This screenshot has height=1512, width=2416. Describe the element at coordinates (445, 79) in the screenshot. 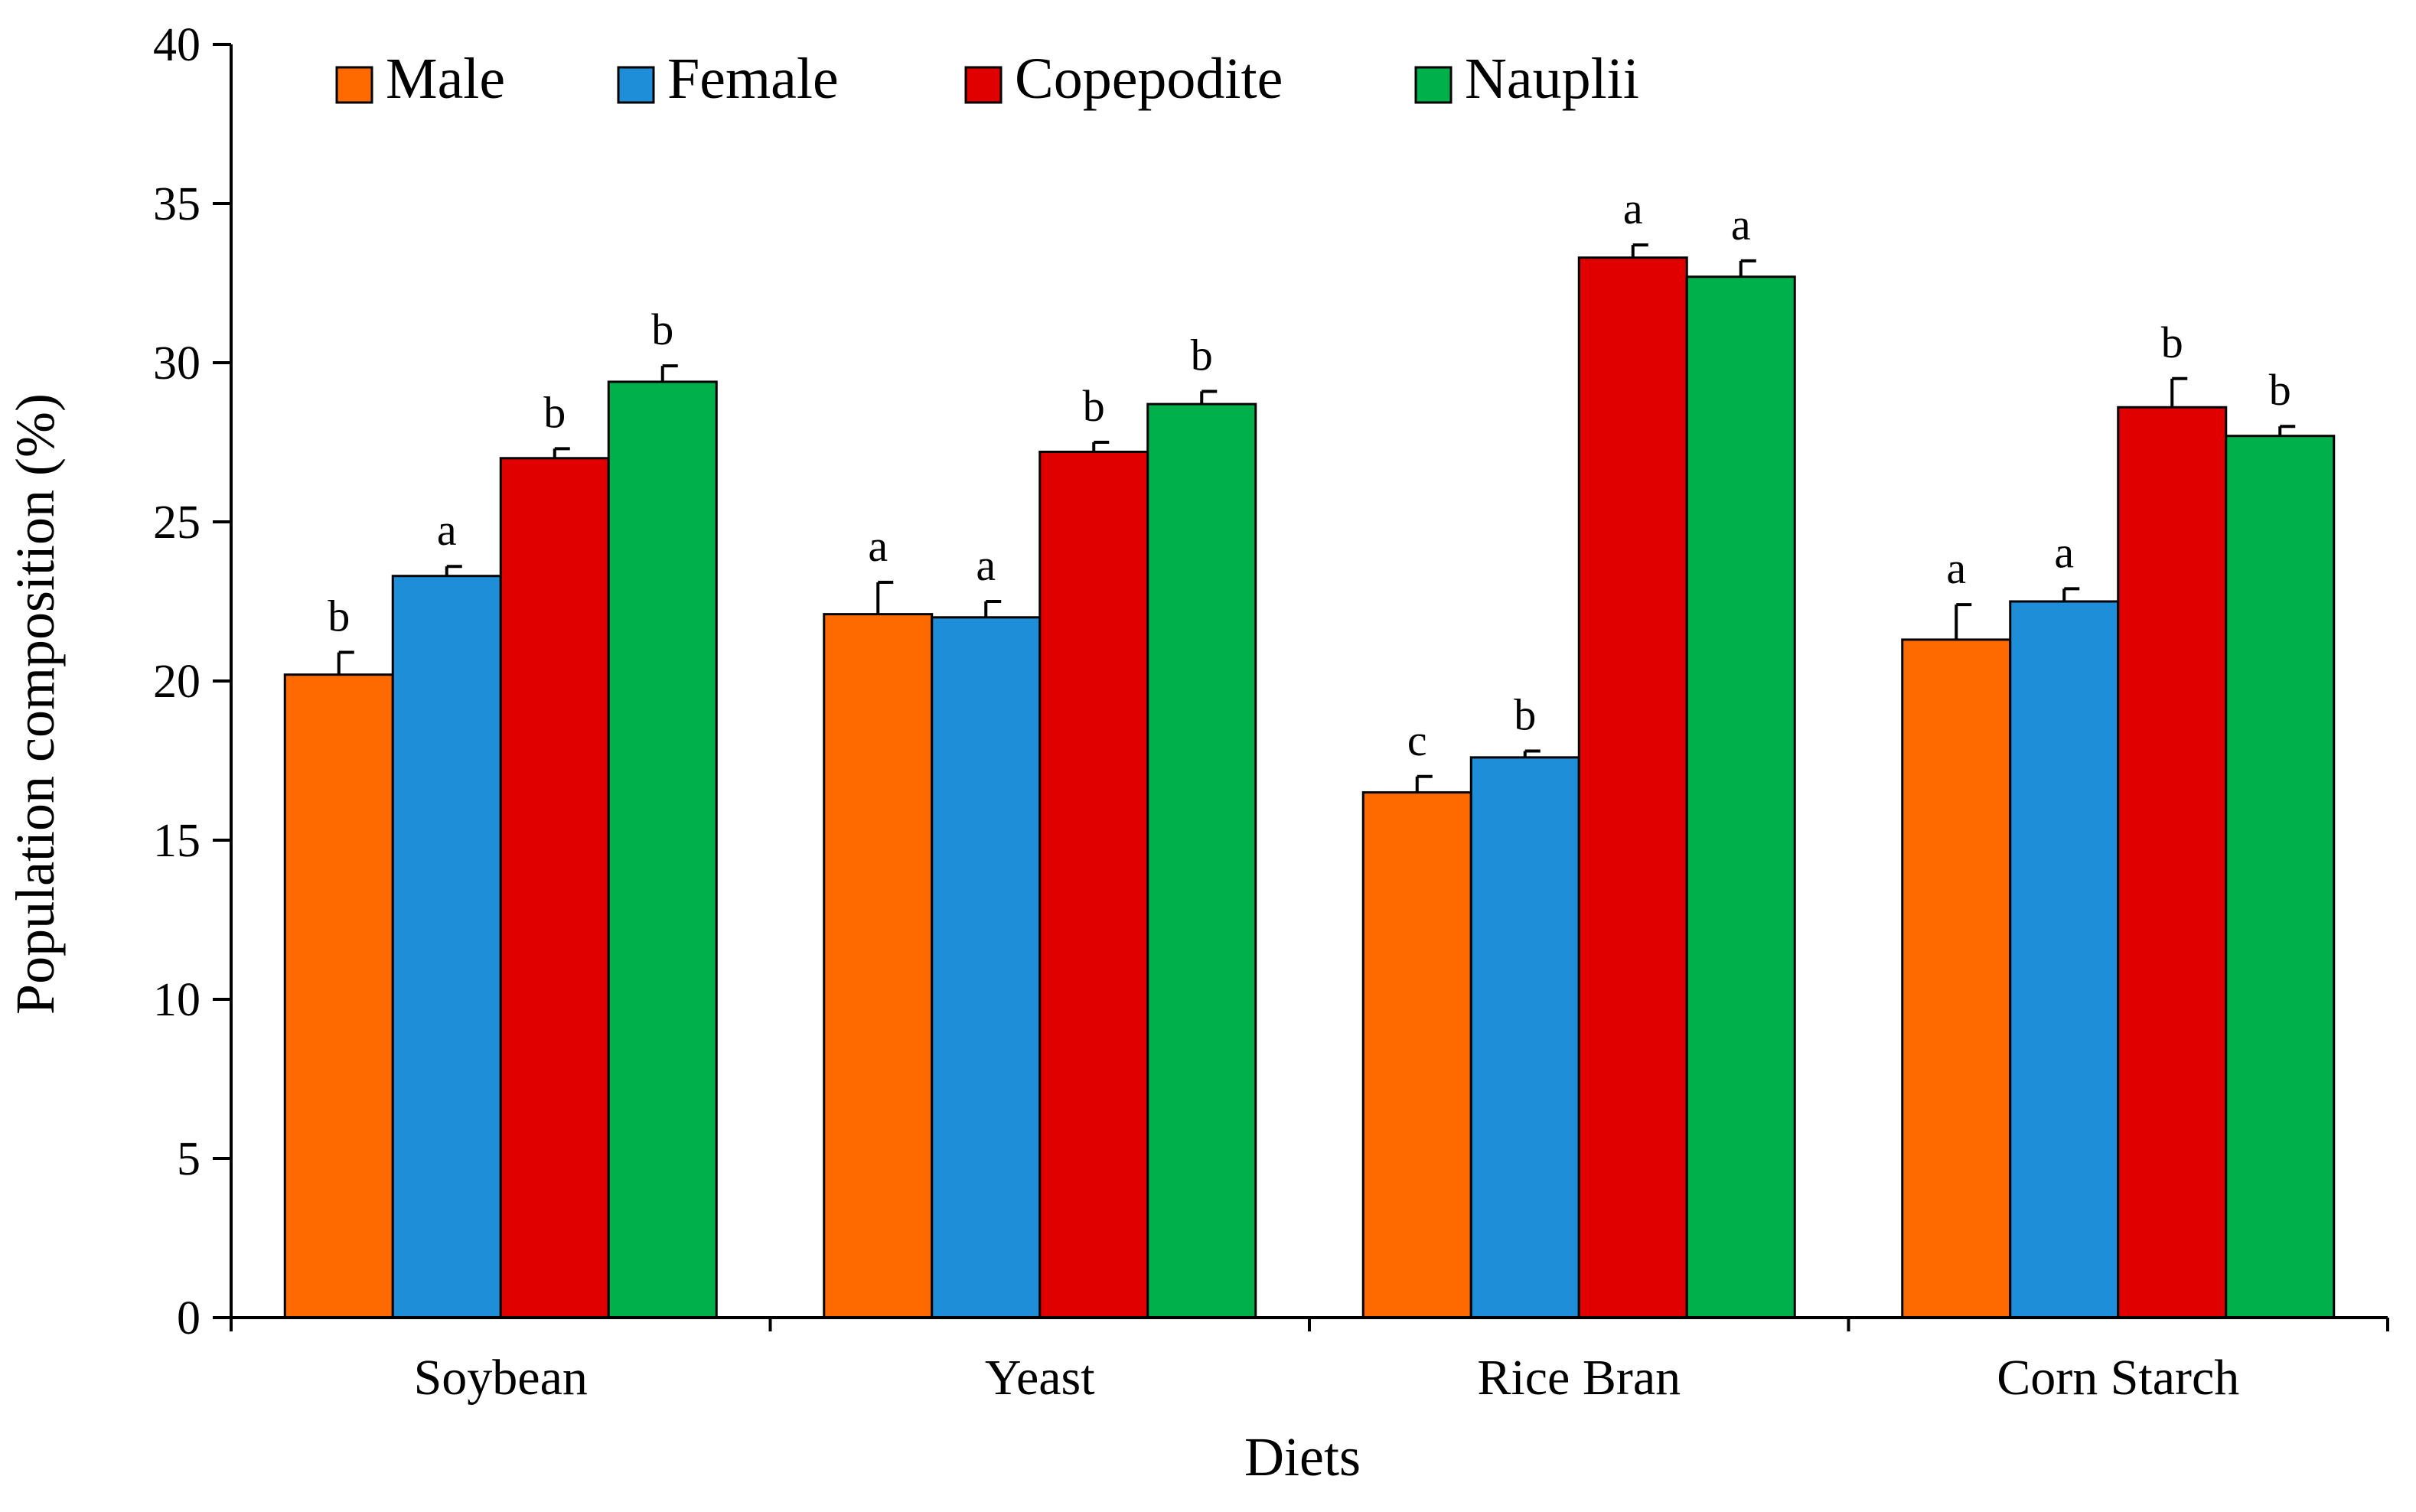

I see `legend-label: Male` at that location.